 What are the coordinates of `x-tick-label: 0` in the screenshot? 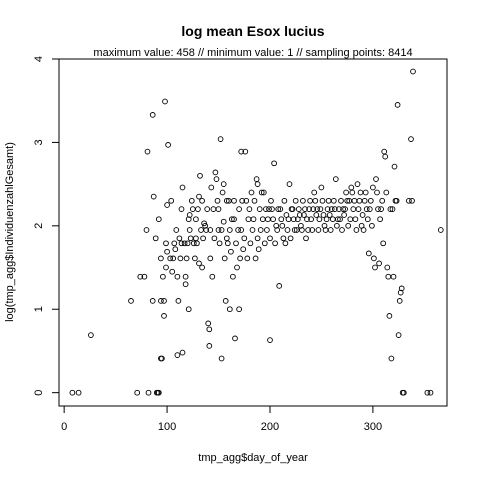 It's located at (64, 427).